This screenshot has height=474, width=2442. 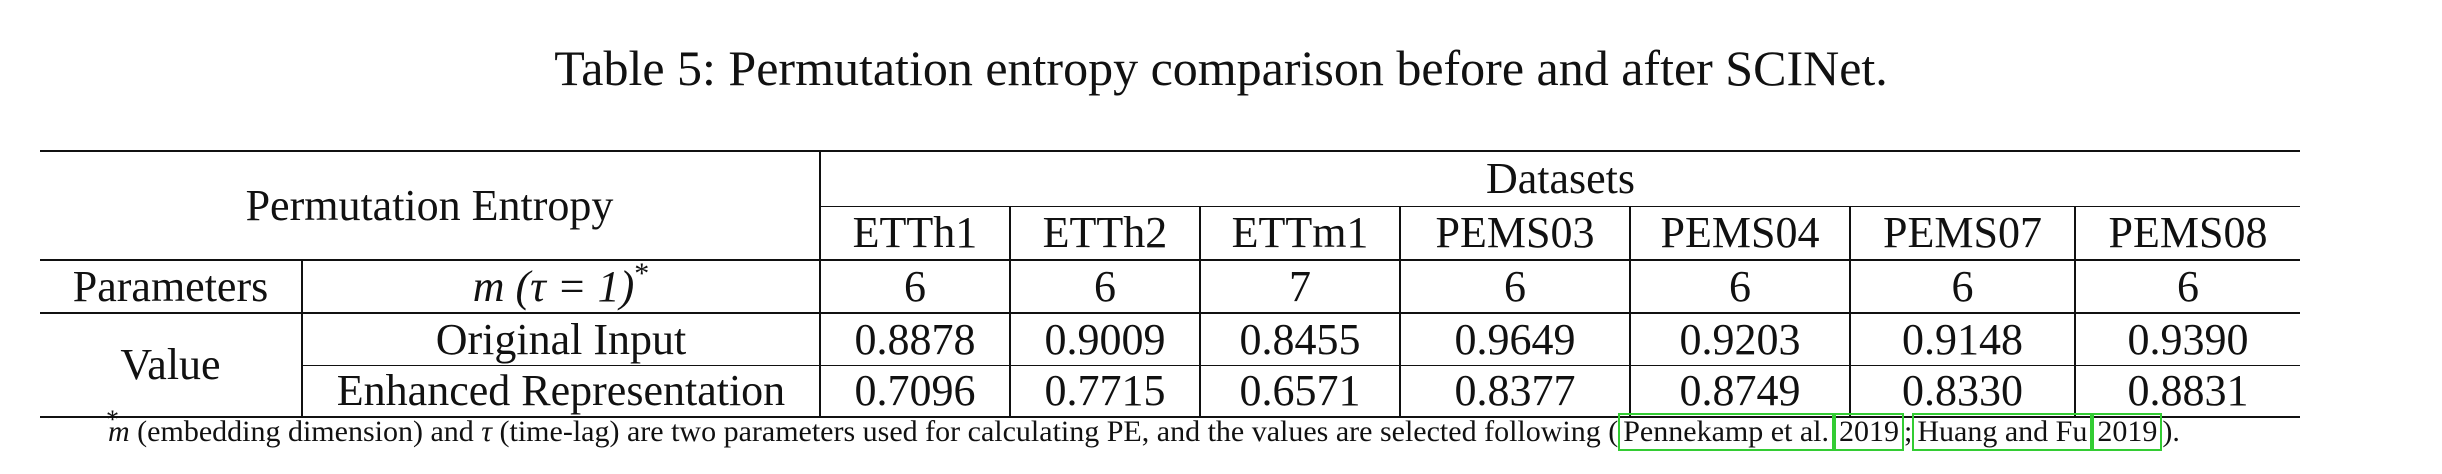 What do you see at coordinates (561, 391) in the screenshot?
I see `row-label-enhanced-representation: Enhanced Representation` at bounding box center [561, 391].